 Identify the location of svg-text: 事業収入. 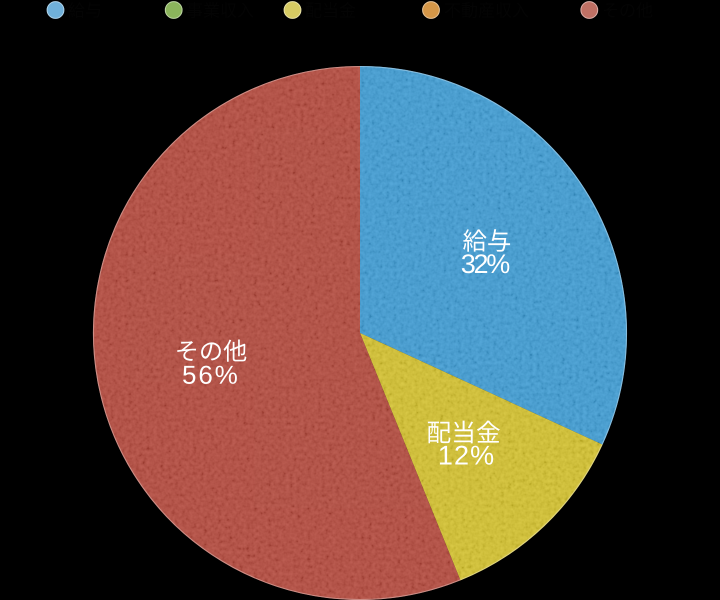
(220, 11).